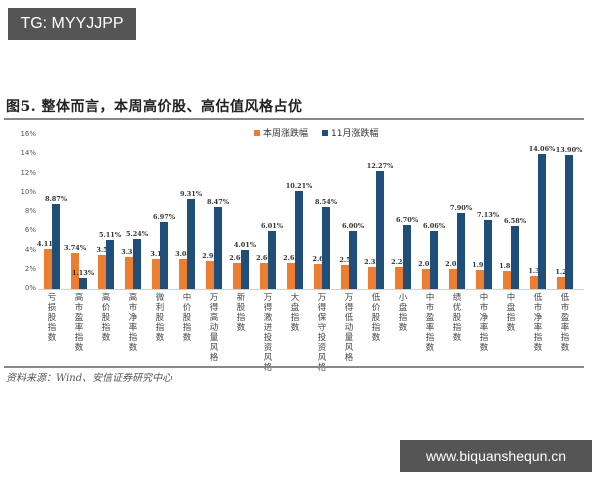 The width and height of the screenshot is (600, 480). I want to click on data-label: 6.00%, so click(353, 226).